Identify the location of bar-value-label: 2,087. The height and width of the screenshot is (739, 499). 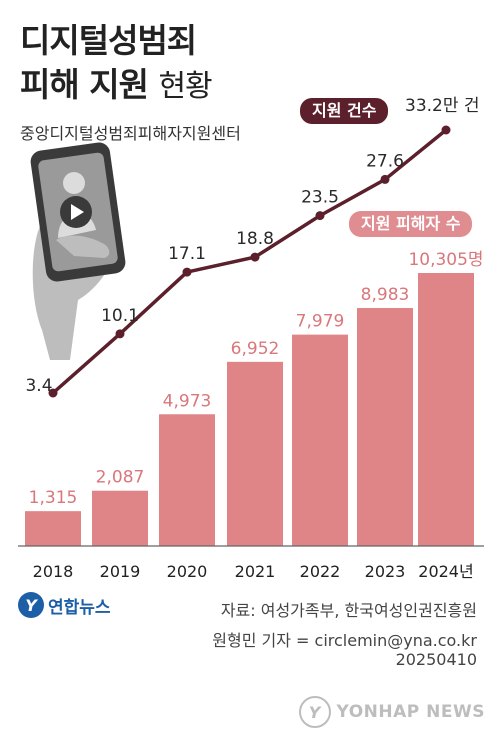
(120, 478).